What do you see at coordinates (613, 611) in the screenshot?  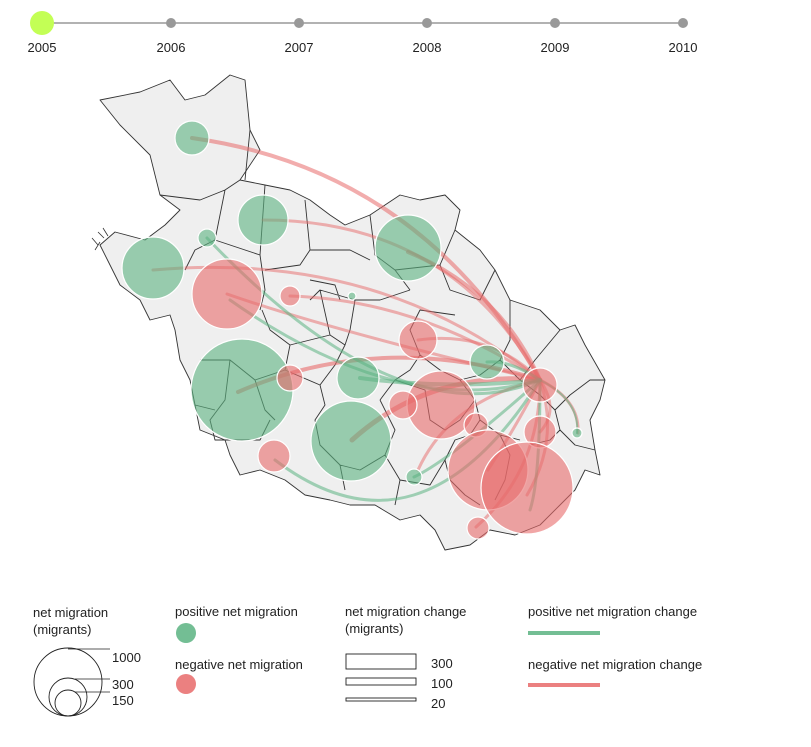 I see `legend-positive-change-label: positive net migration change` at bounding box center [613, 611].